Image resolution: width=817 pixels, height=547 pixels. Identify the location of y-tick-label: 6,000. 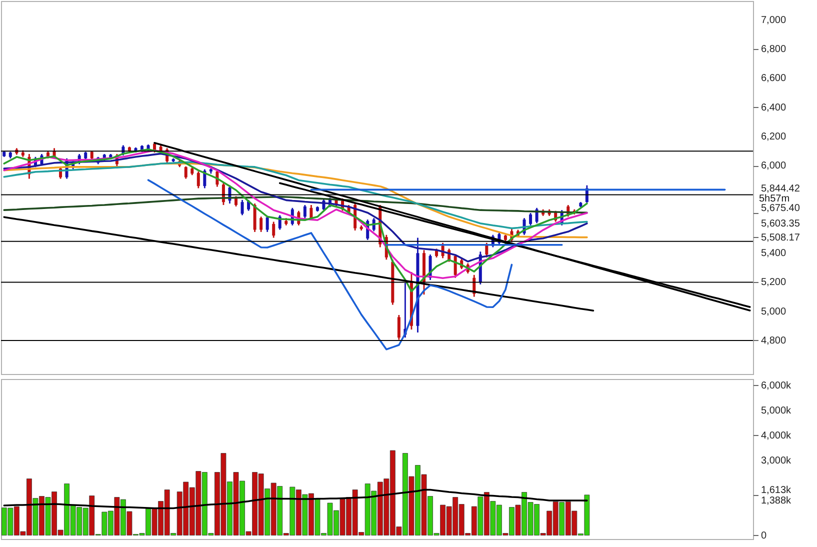
(773, 166).